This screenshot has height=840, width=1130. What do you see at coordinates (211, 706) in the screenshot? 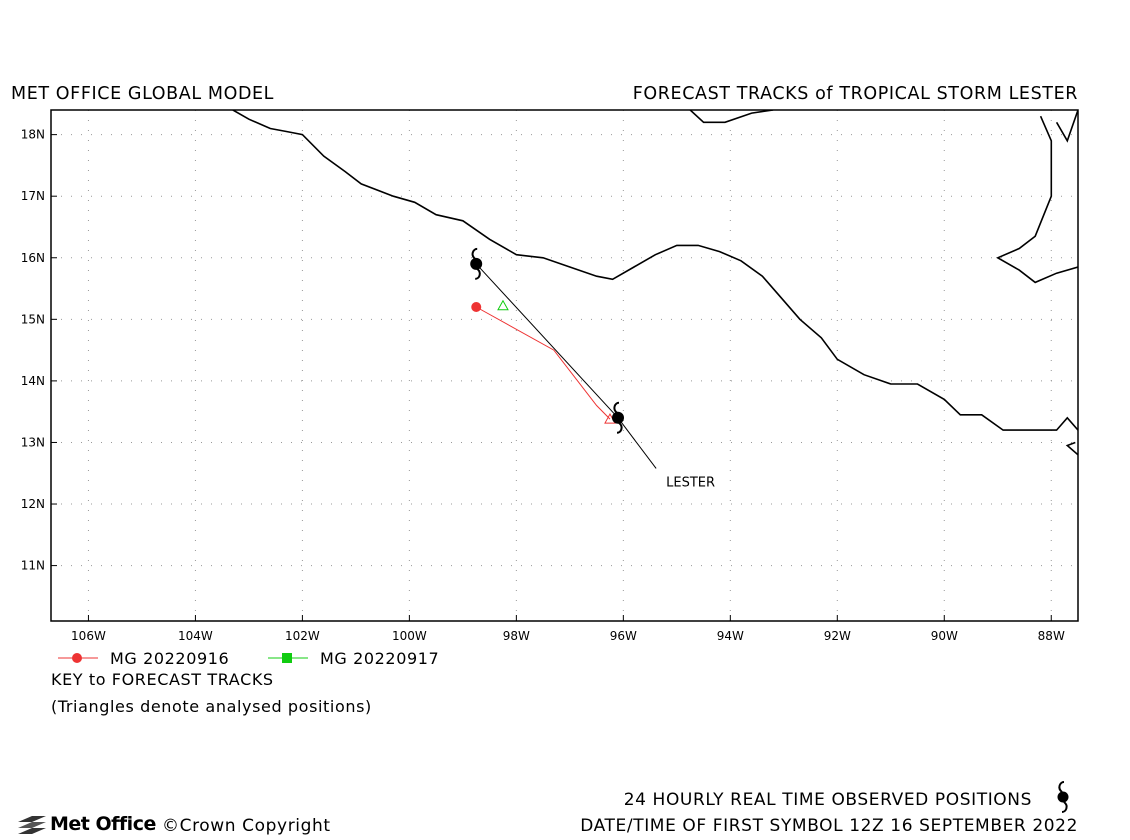
I see `legend-note: (Triangles denote analysed positions)` at bounding box center [211, 706].